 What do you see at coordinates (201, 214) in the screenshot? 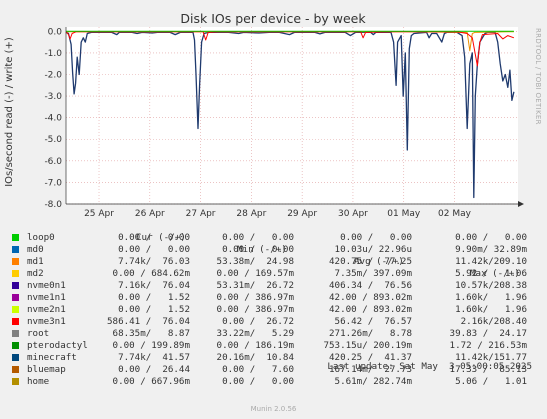
I see `x-tick-label: 27 Apr` at bounding box center [201, 214].